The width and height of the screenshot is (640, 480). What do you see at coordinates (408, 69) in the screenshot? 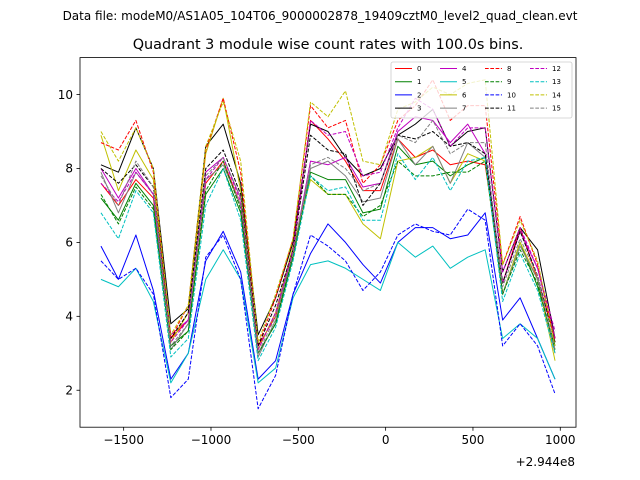
I see `legend-entry-0: 0` at bounding box center [408, 69].